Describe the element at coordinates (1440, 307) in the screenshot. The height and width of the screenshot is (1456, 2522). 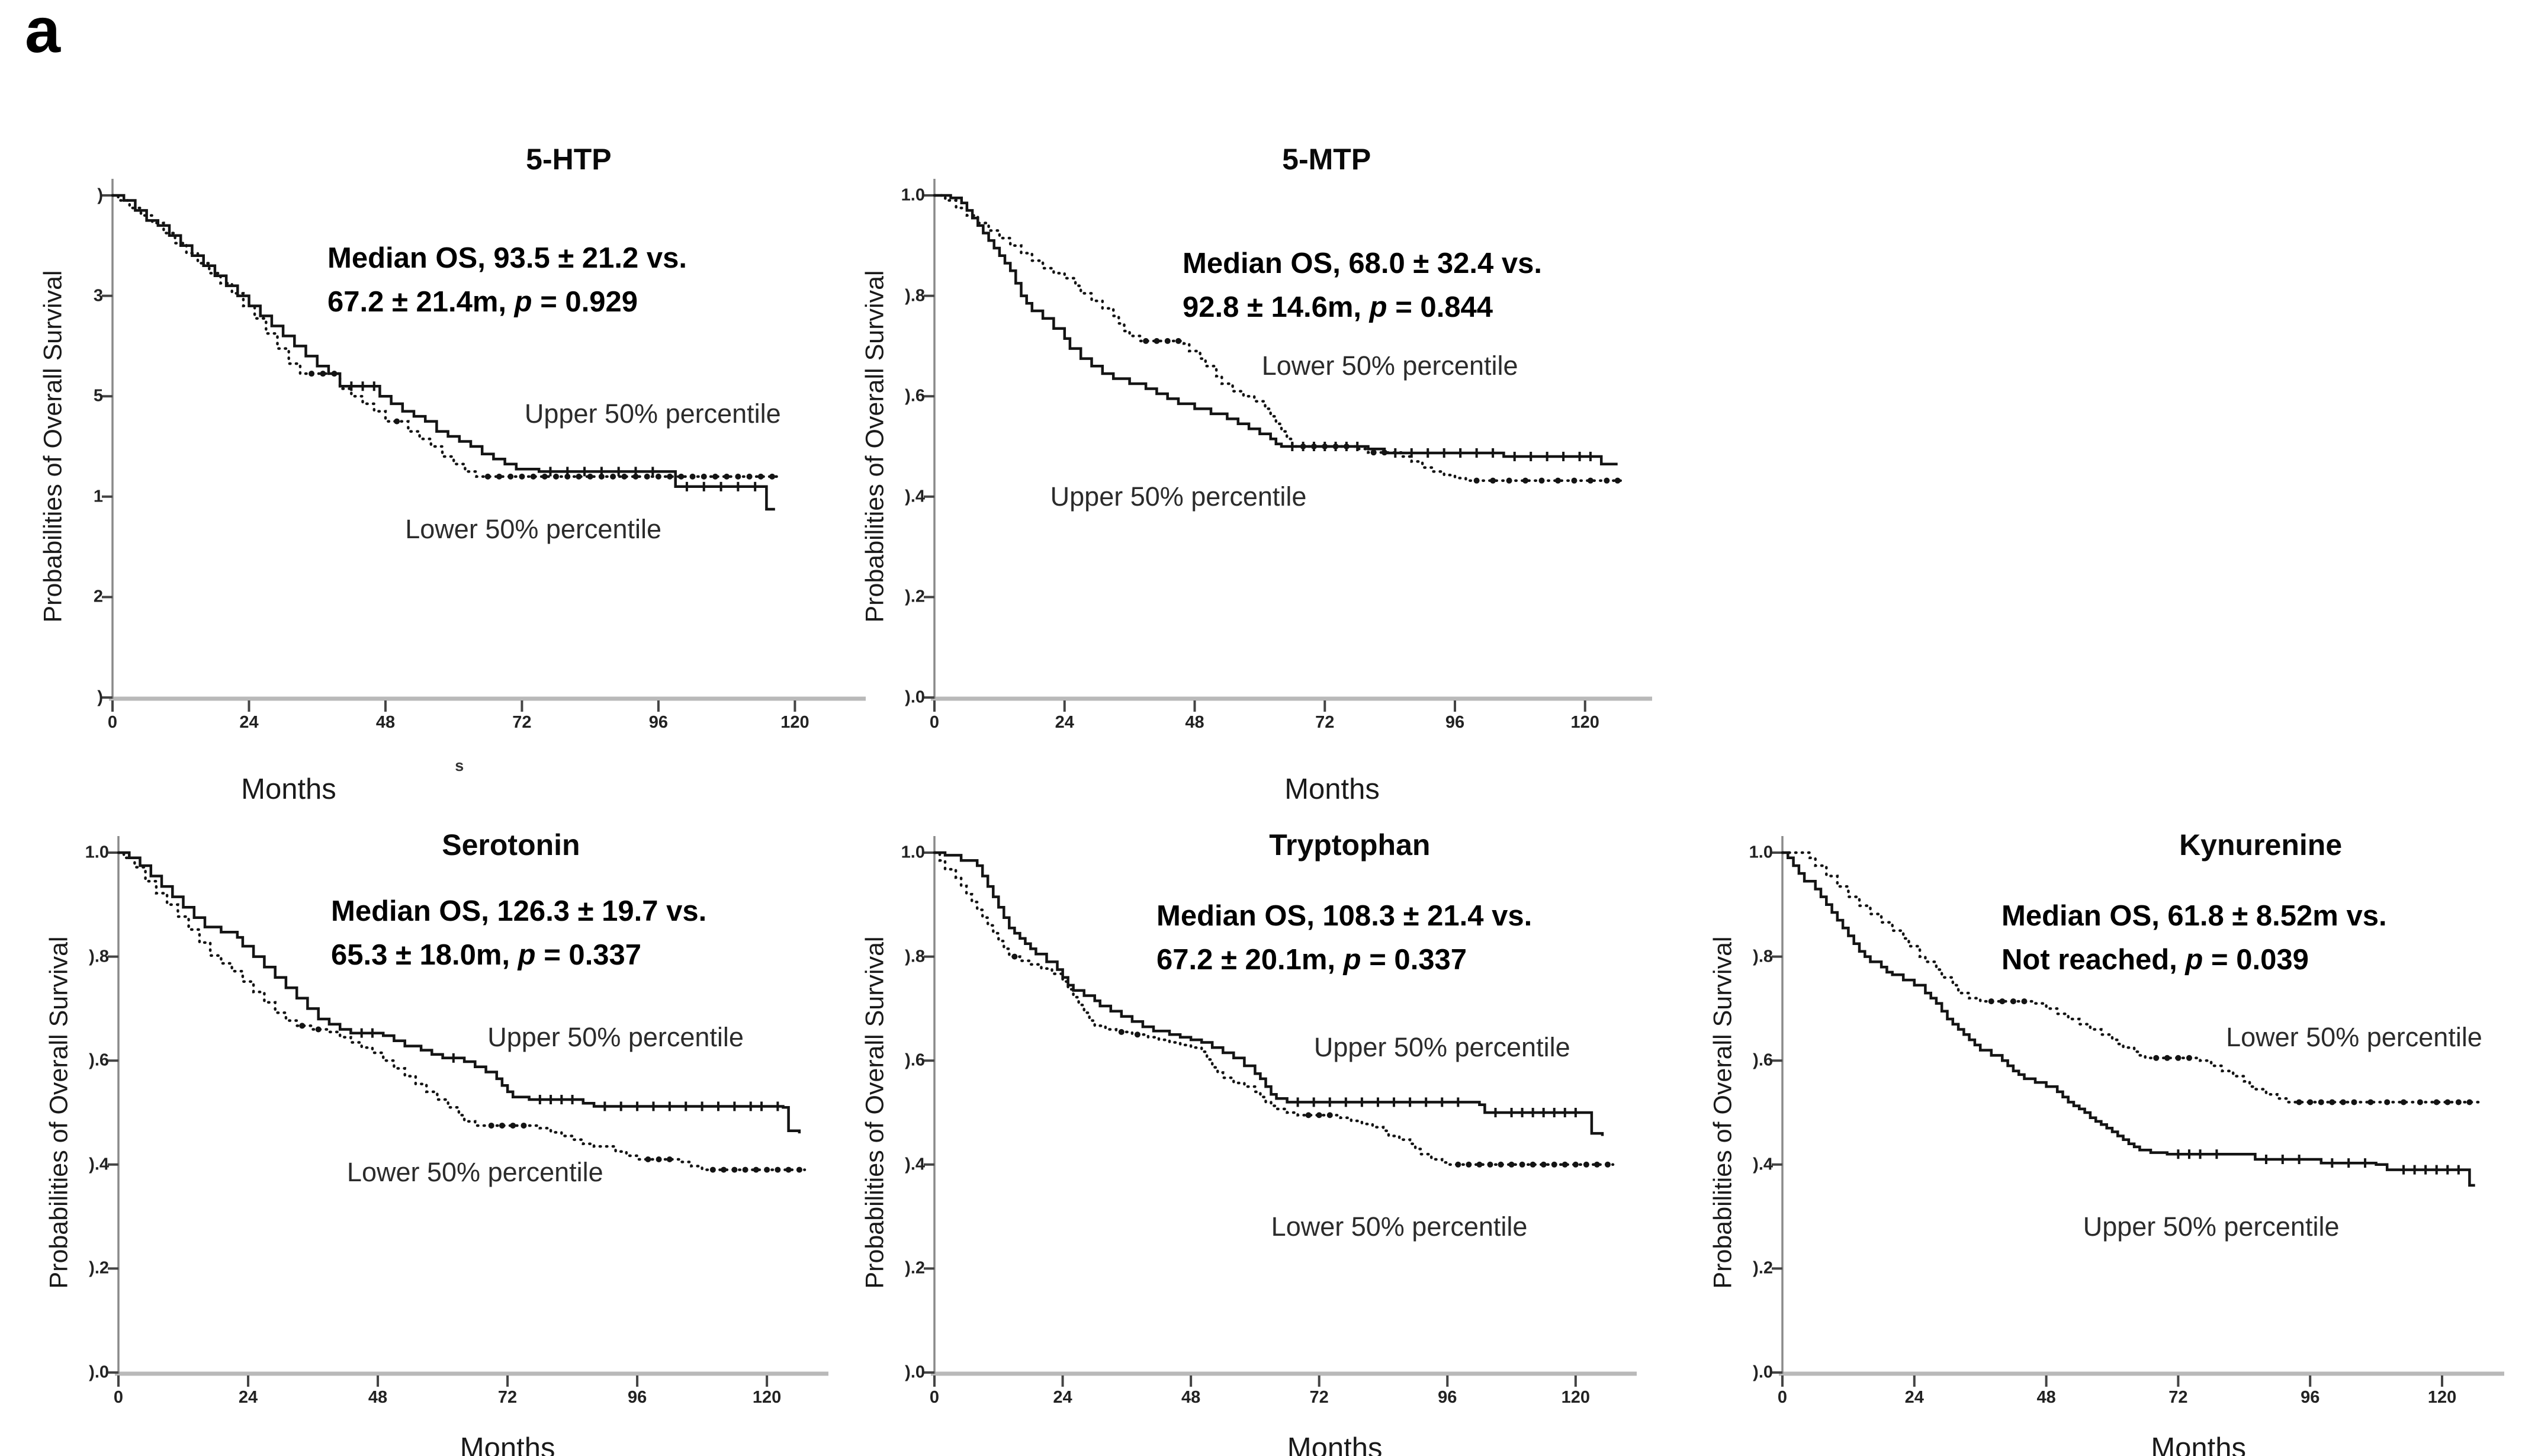
I see `p-value: = 0.844` at that location.